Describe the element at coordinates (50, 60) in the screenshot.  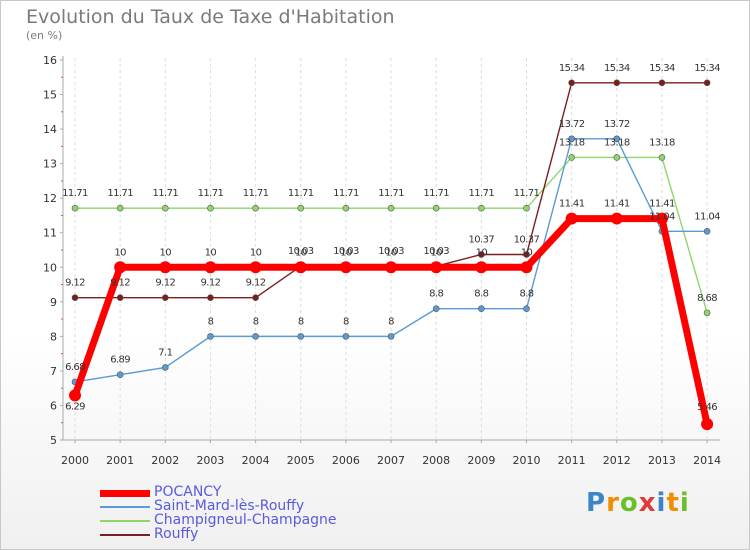
I see `y-tick-label: 16` at that location.